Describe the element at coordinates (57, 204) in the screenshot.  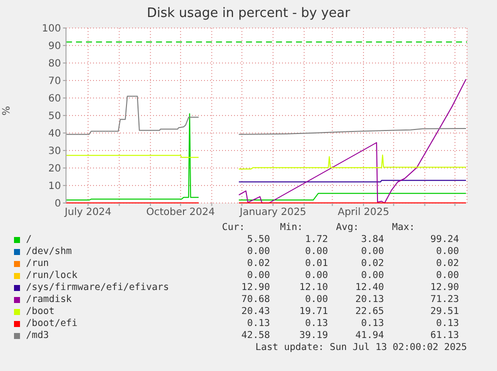
I see `y-tick-label: 0` at that location.